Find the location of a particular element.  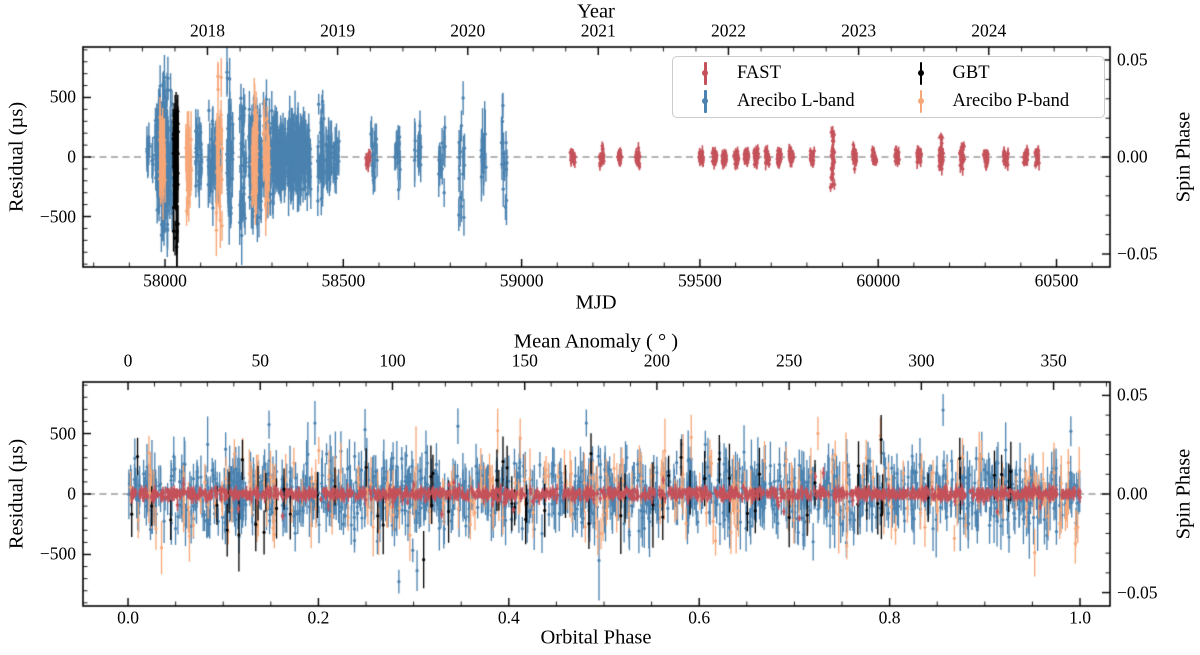

legend-item-arecibo-l: Arecibo L-band is located at coordinates (781, 101).